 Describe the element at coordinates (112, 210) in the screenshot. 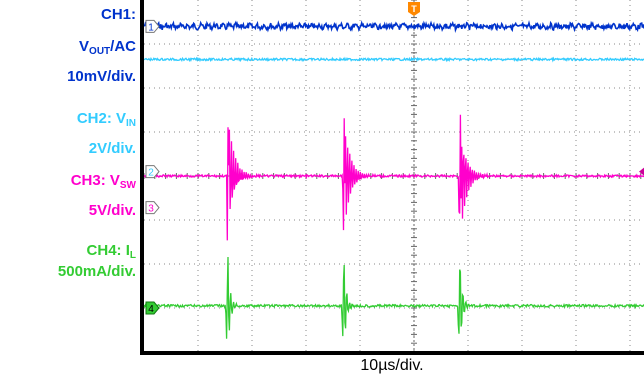

I see `ch3-scale: 5V/div.` at that location.